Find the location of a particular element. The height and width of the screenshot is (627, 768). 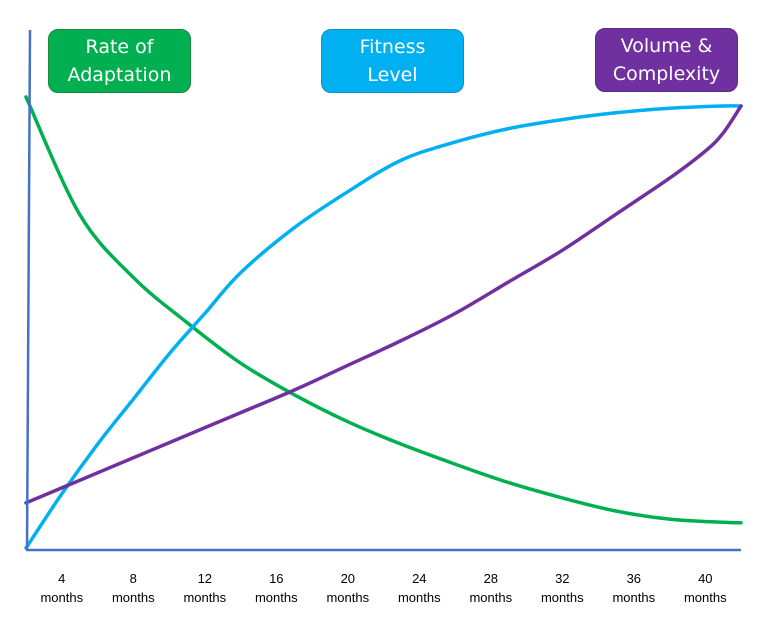

legend-rate-of-adaptation: Rate of Adaptation is located at coordinates (119, 61).